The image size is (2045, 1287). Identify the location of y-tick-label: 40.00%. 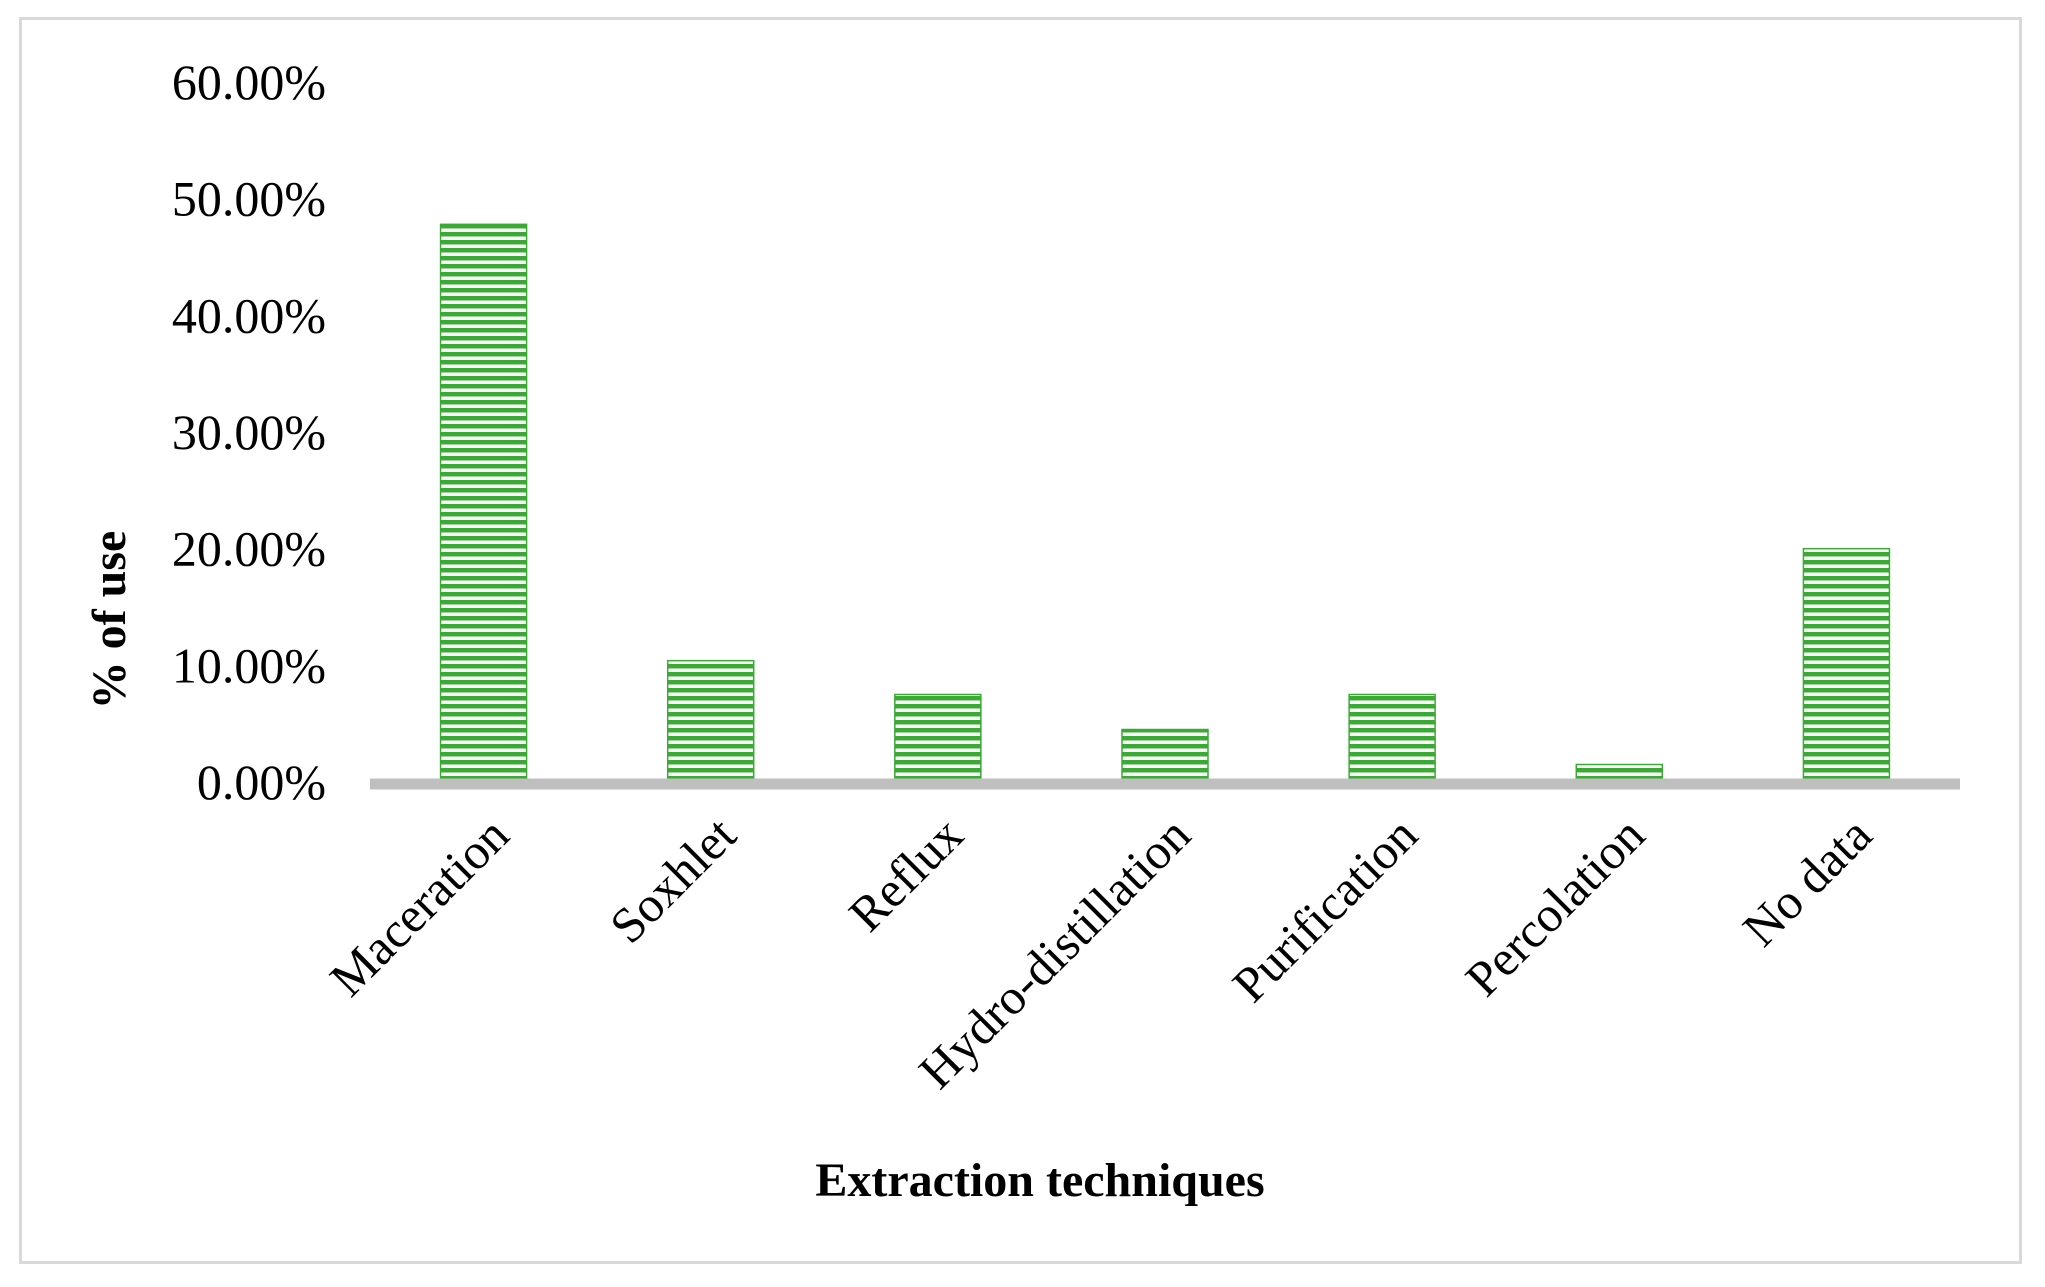
(249, 315).